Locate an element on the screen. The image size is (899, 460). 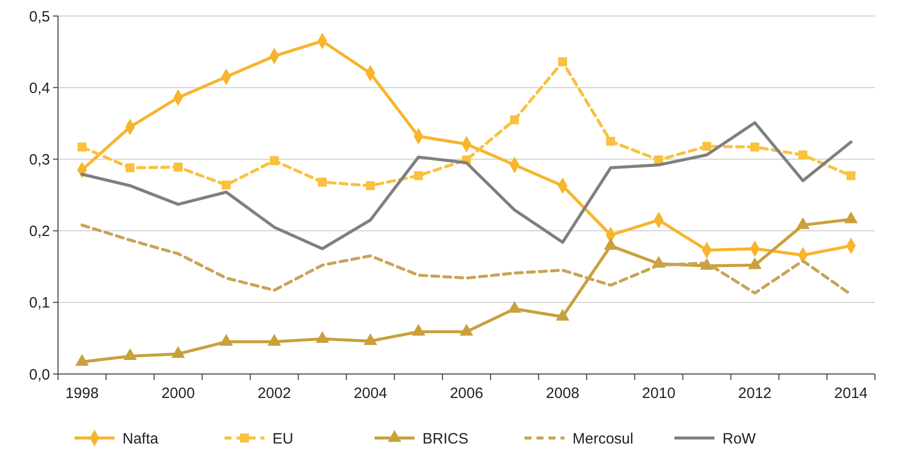
x-tick-label: 2008 is located at coordinates (563, 393).